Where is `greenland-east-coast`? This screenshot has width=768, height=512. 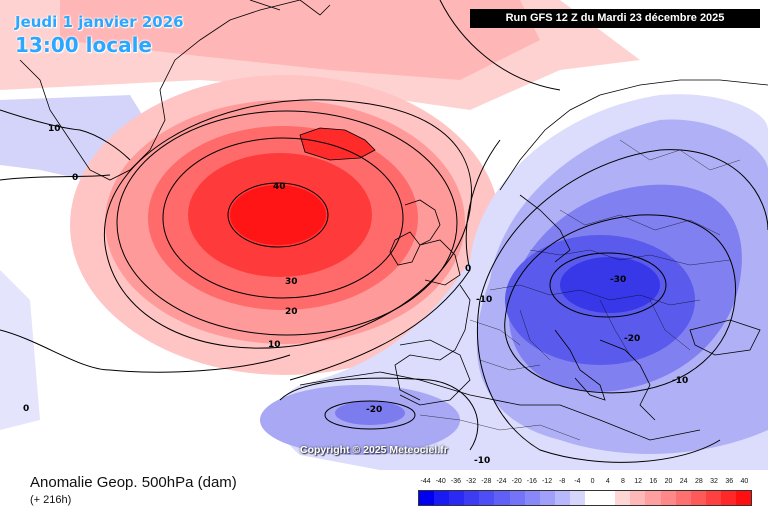
greenland-east-coast is located at coordinates (290, 8).